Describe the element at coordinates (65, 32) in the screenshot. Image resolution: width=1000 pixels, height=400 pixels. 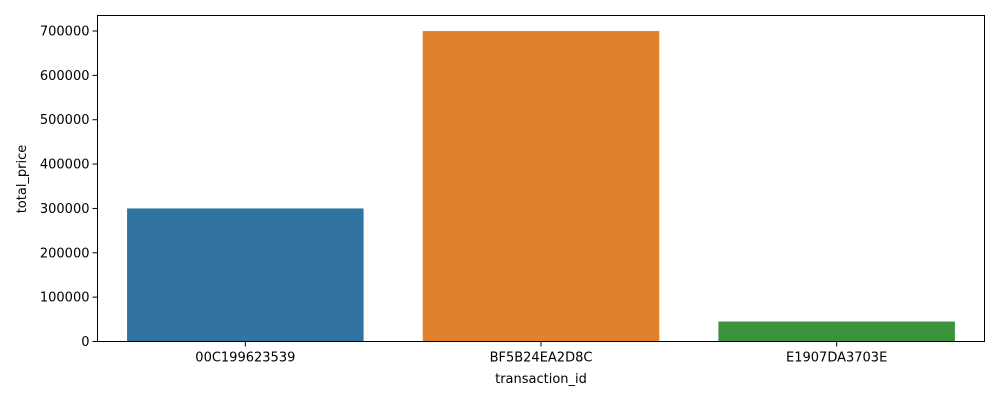
I see `y-tick-label: 700000` at that location.